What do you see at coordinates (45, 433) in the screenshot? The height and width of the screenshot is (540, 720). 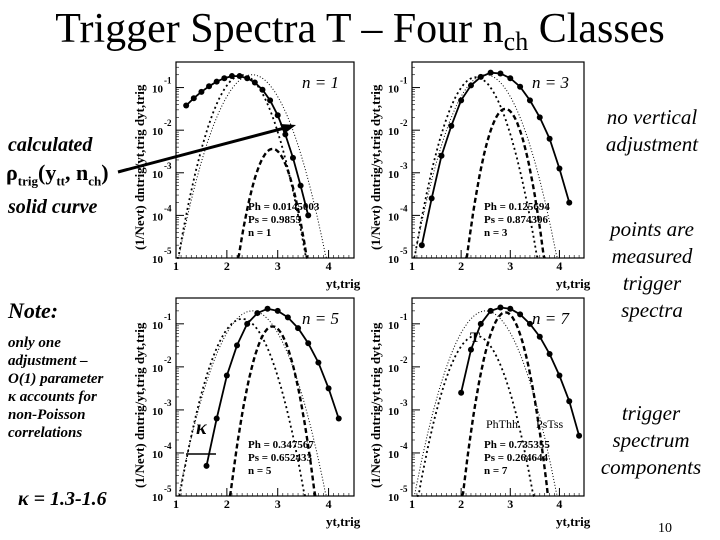 I see `note-line: correlations` at bounding box center [45, 433].